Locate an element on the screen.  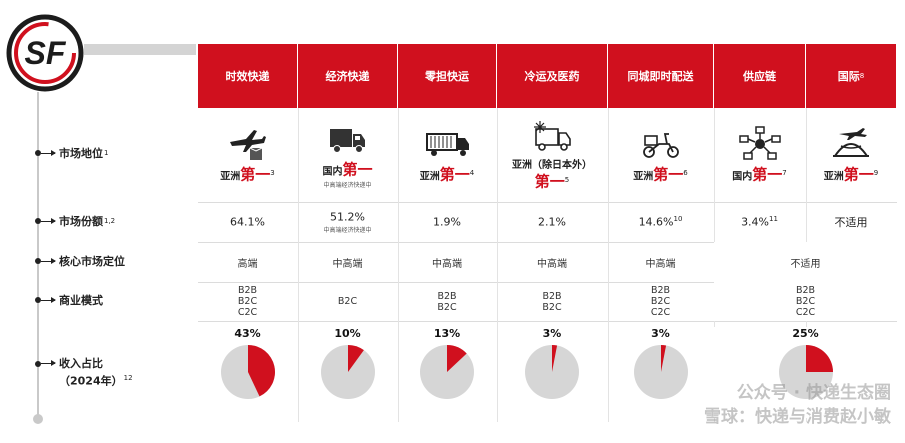
market-position-text: 亚洲第一6 is located at coordinates (660, 174).